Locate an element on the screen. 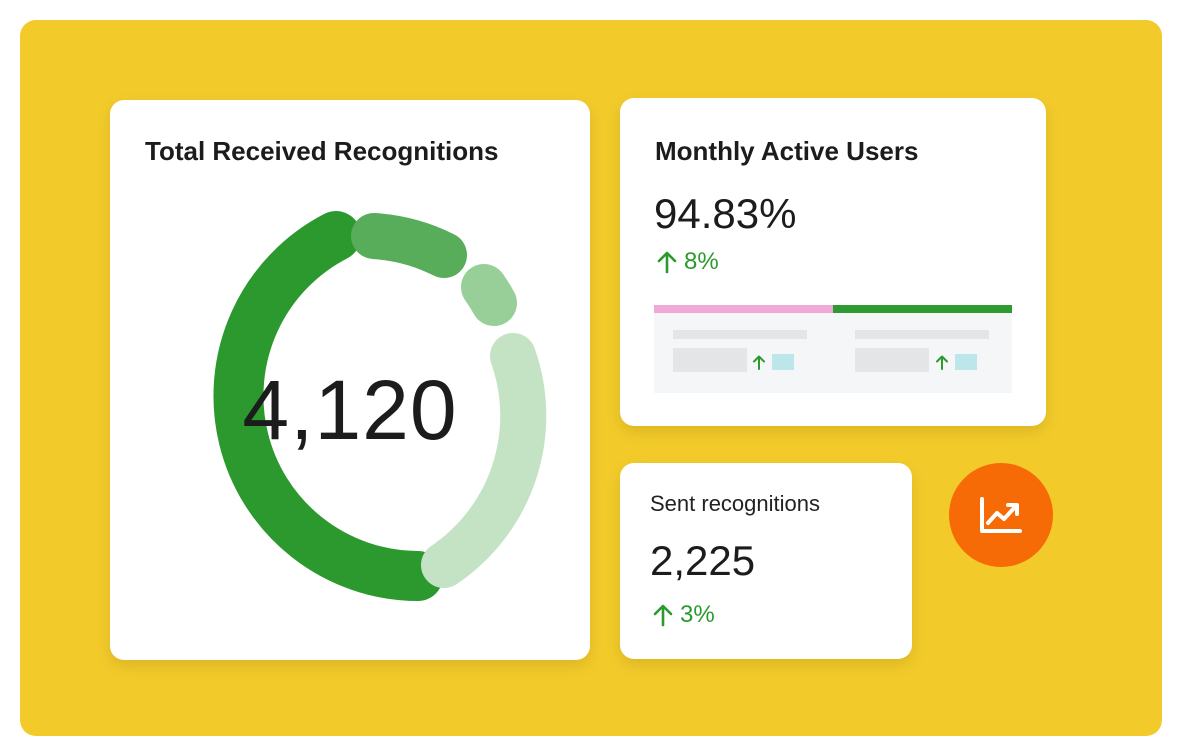 This screenshot has height=756, width=1182. sent-recognitions-card: Sent recognitions 2,225 3% is located at coordinates (766, 561).